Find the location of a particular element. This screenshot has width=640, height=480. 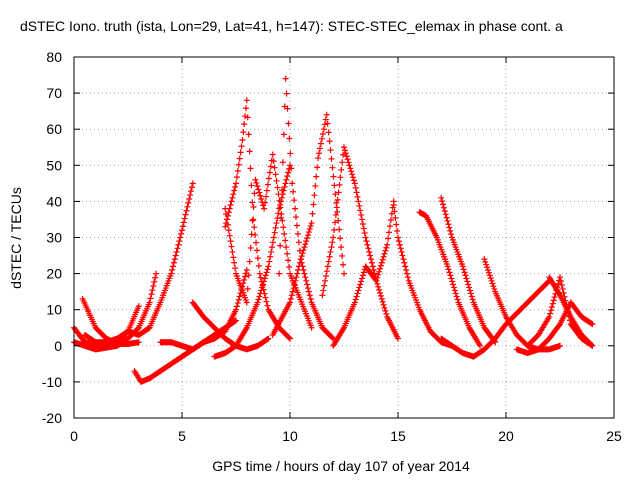

y-tick-label: 80 is located at coordinates (54, 57).